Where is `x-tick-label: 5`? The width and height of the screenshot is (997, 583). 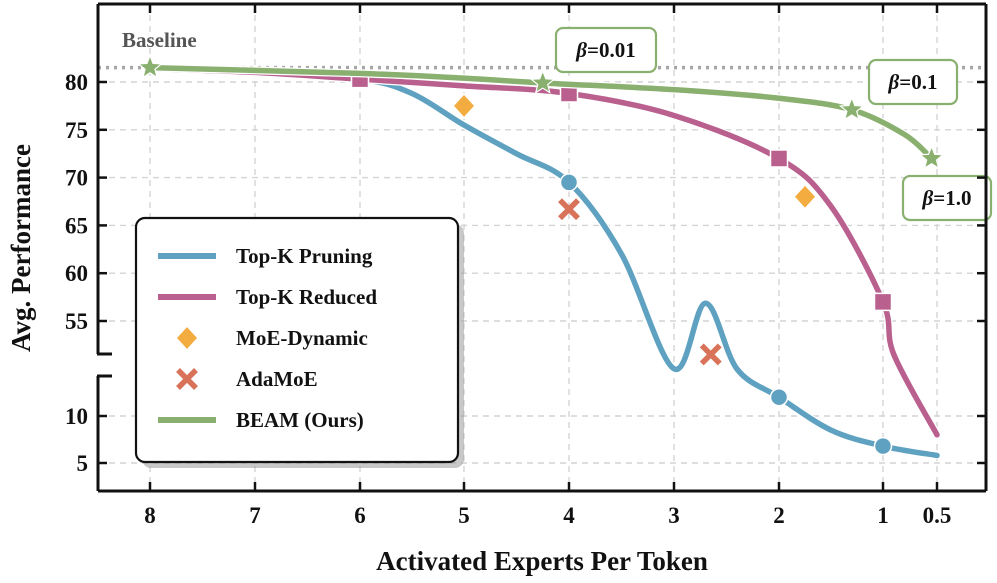 x-tick-label: 5 is located at coordinates (464, 515).